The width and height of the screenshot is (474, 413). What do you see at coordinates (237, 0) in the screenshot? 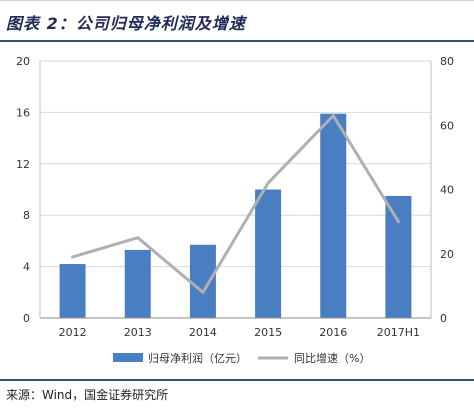
I see `top-border` at bounding box center [237, 0].